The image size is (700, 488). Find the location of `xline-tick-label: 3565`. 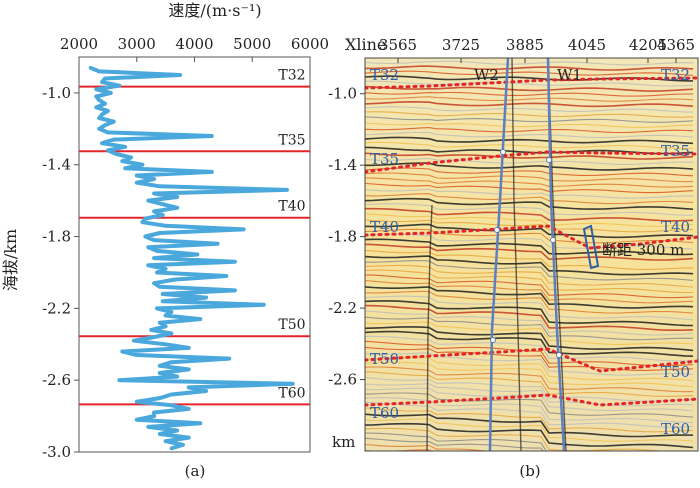

xline-tick-label: 3565 is located at coordinates (398, 45).